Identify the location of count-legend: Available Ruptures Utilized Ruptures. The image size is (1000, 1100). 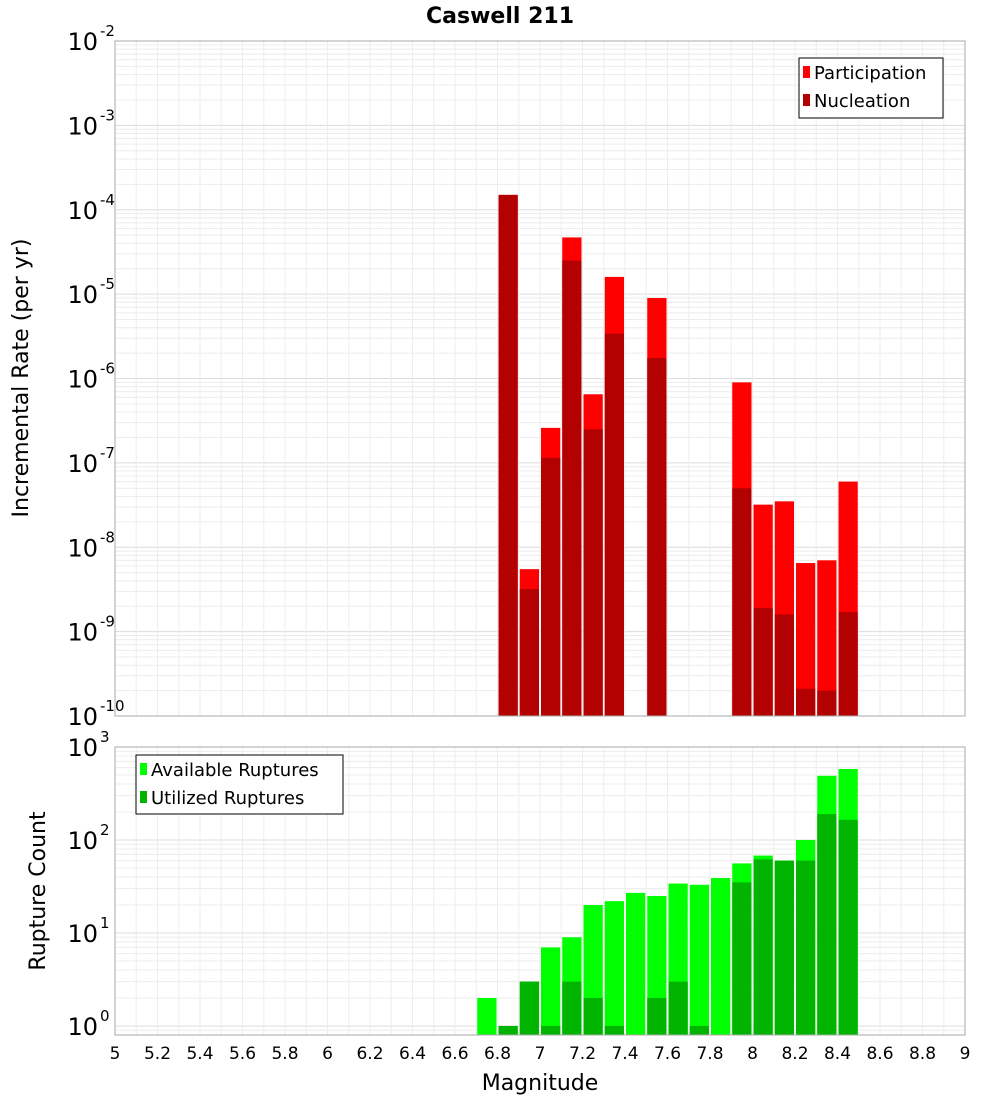
(239, 784).